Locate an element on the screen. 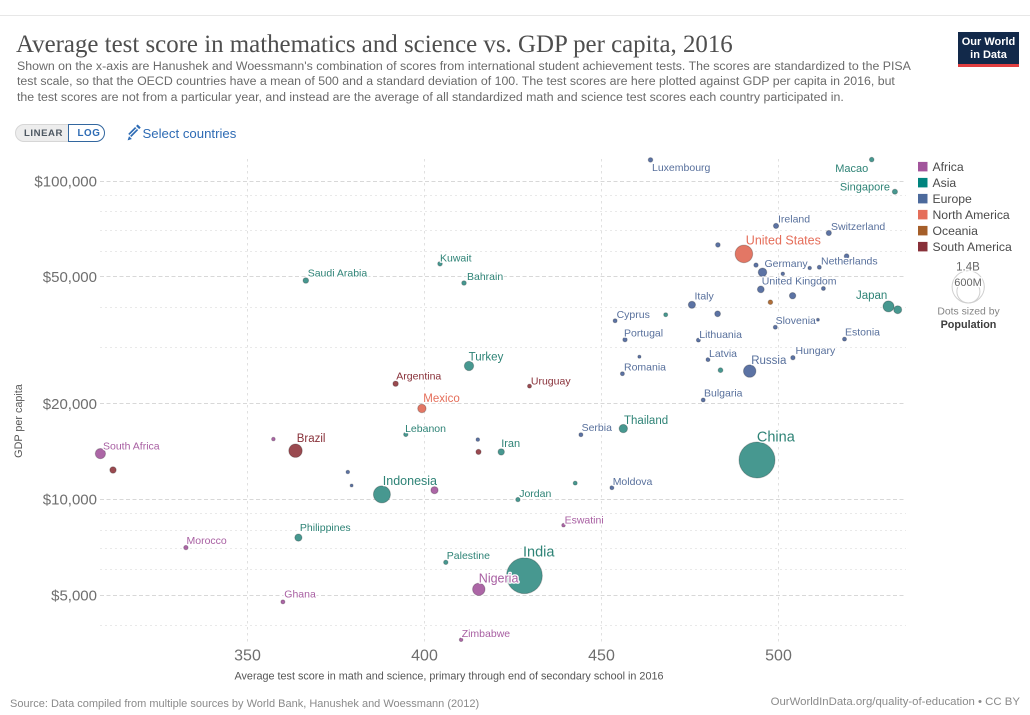 This screenshot has width=1030, height=715. svg-text: Iran is located at coordinates (510, 444).